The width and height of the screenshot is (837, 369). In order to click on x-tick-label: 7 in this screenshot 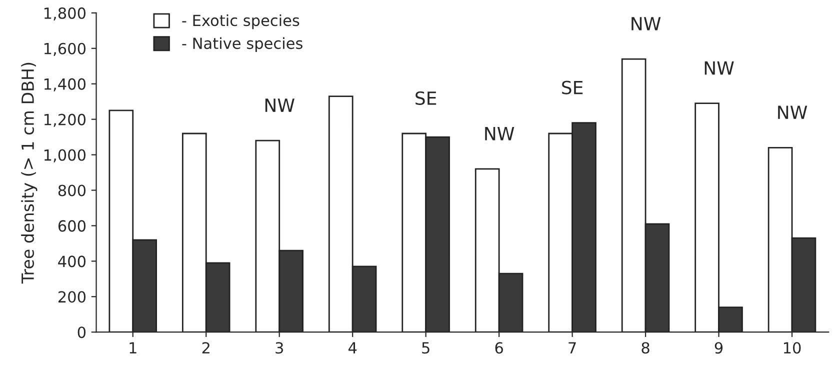, I will do `click(572, 348)`.